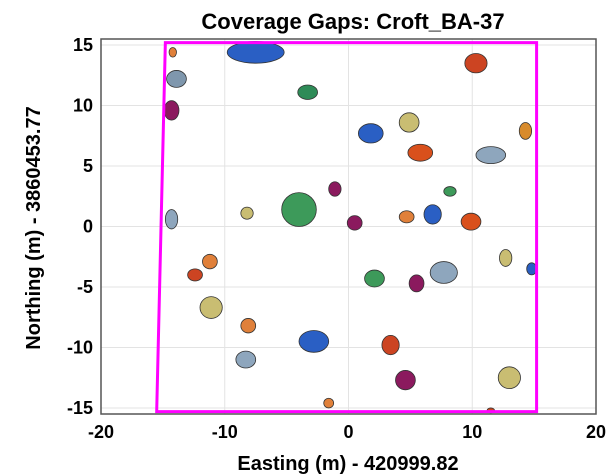  I want to click on x-tick-label: 0, so click(348, 432).